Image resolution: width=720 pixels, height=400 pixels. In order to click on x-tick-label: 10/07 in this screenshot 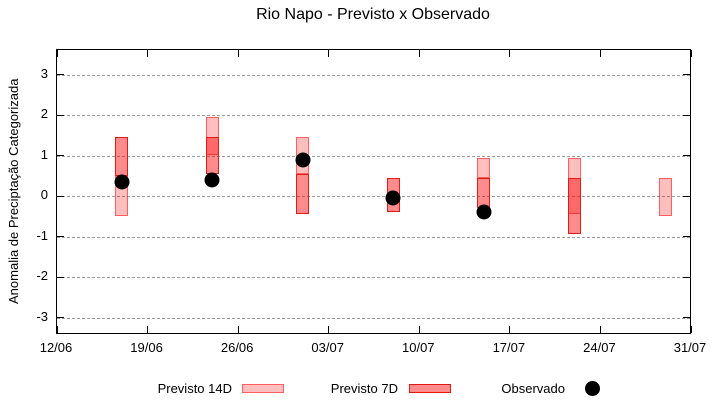, I will do `click(418, 347)`.